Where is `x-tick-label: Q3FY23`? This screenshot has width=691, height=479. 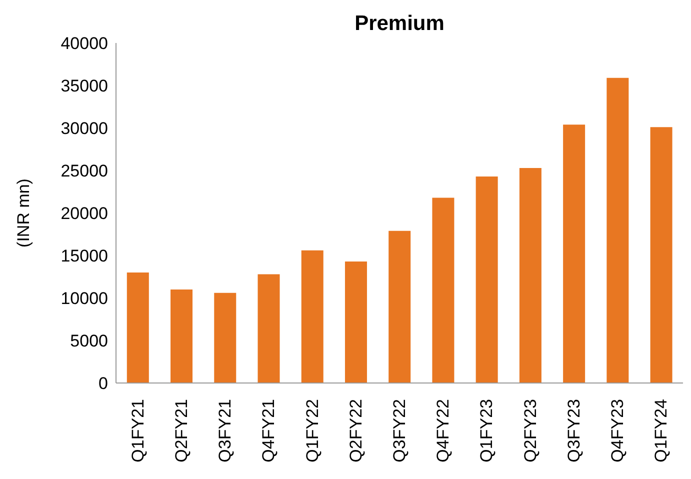
x-tick-label: Q3FY23 is located at coordinates (574, 430).